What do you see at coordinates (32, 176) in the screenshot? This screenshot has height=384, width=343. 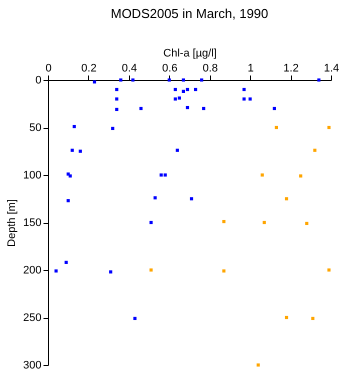 I see `y-tick-label: 100` at bounding box center [32, 176].